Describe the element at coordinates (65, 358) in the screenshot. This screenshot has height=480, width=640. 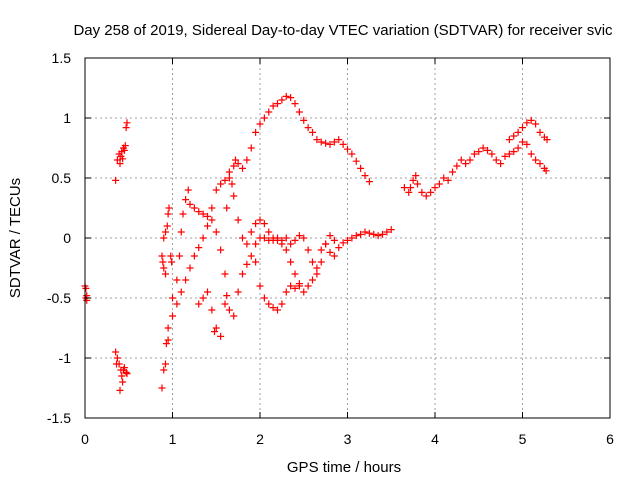
I see `y-tick-label: -1` at that location.